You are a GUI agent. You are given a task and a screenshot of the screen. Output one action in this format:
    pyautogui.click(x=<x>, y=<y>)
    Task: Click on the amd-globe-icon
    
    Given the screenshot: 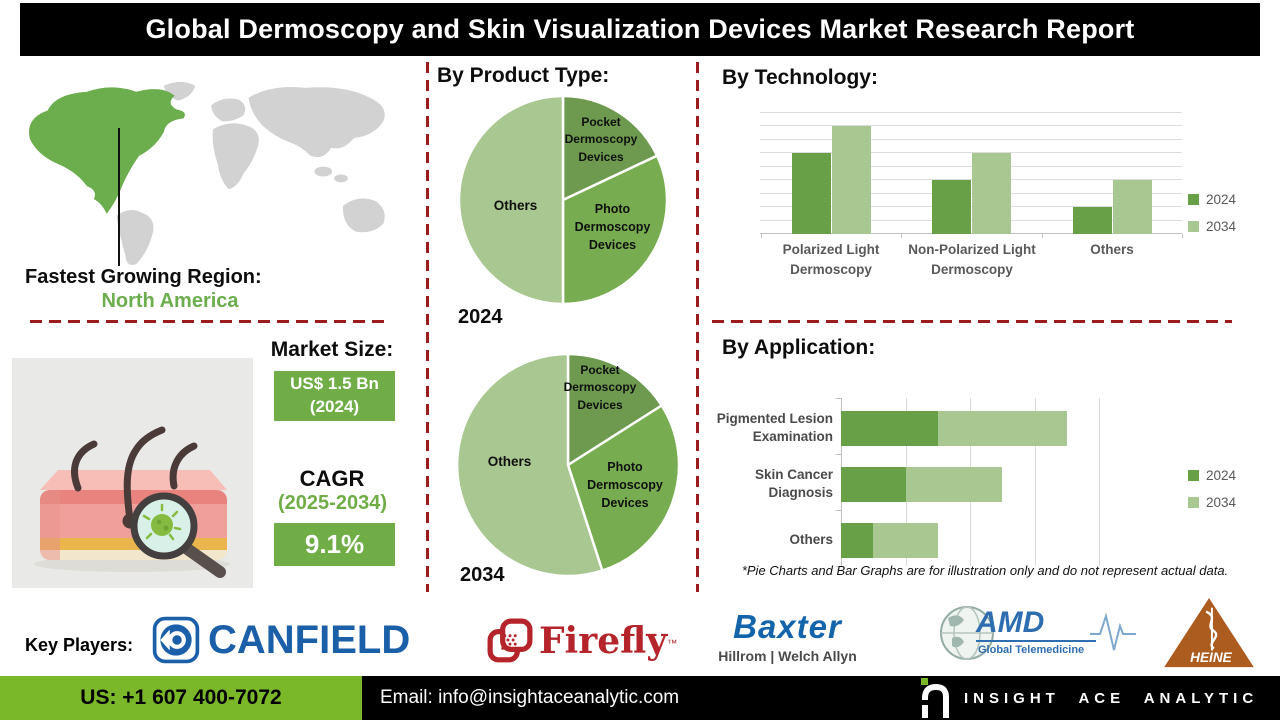 What is the action you would take?
    pyautogui.click(x=967, y=633)
    